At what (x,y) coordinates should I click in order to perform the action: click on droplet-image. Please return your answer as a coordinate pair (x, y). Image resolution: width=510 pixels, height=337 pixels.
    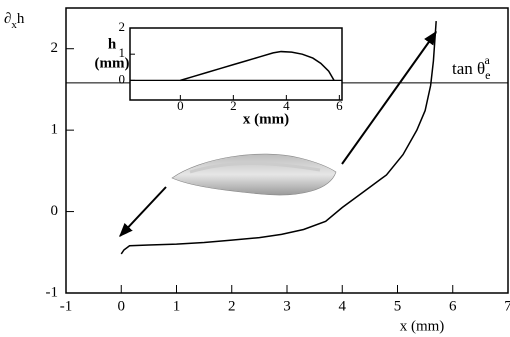
    Looking at the image, I should click on (254, 174).